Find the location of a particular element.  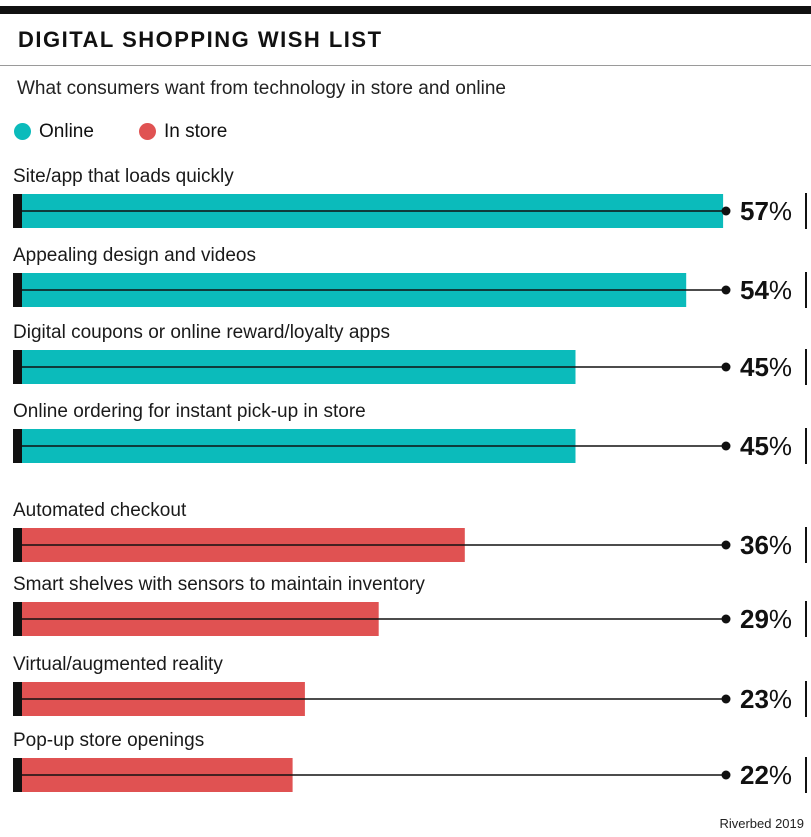

category-label-online: Appealing design and videos is located at coordinates (134, 255).